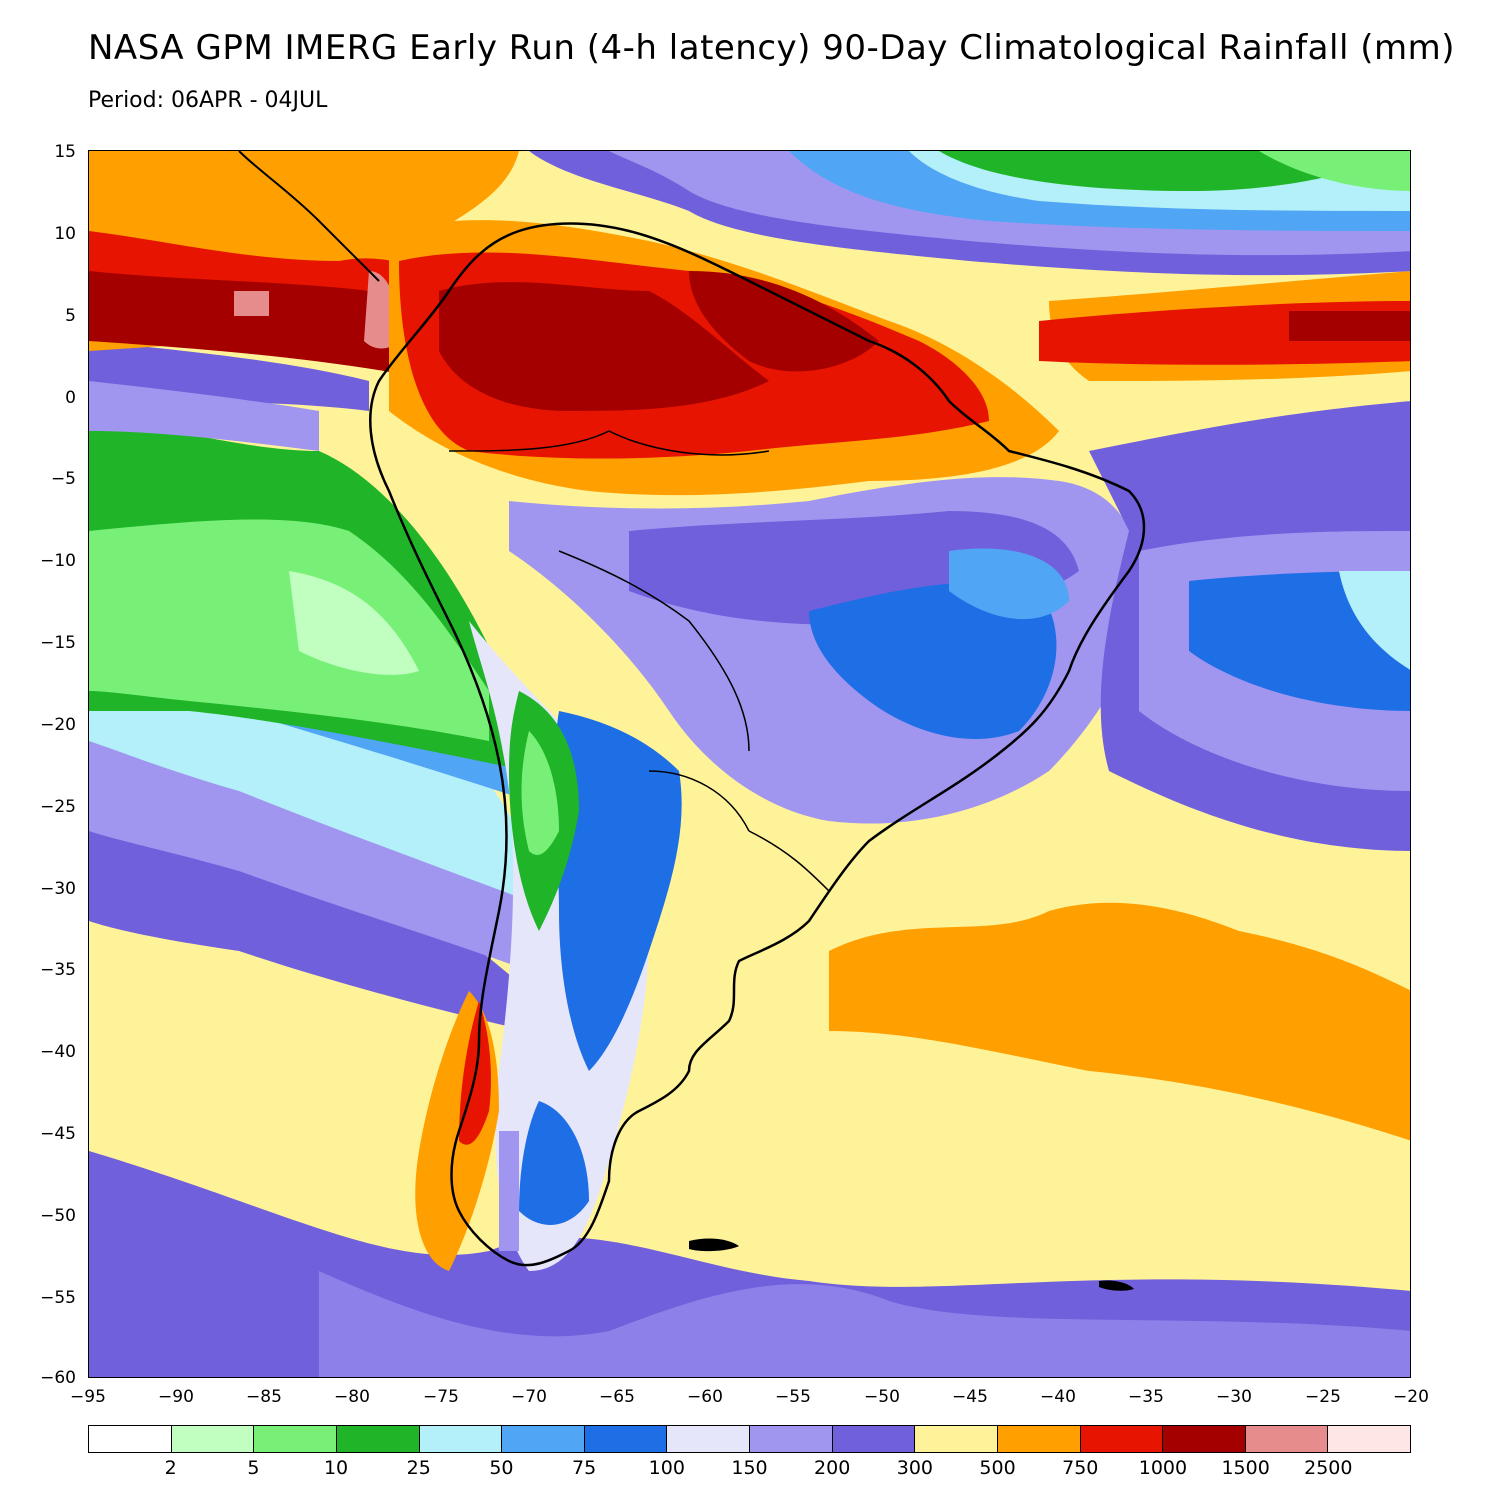 Image resolution: width=1500 pixels, height=1500 pixels. Describe the element at coordinates (176, 1397) in the screenshot. I see `x-tick-label: −90` at that location.